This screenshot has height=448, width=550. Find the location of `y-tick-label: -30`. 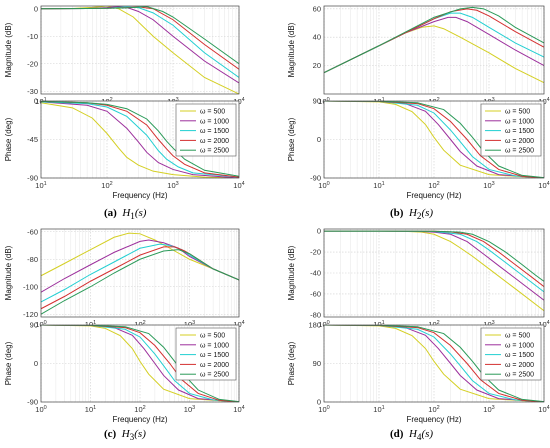

y-tick-label: -30 is located at coordinates (32, 91).